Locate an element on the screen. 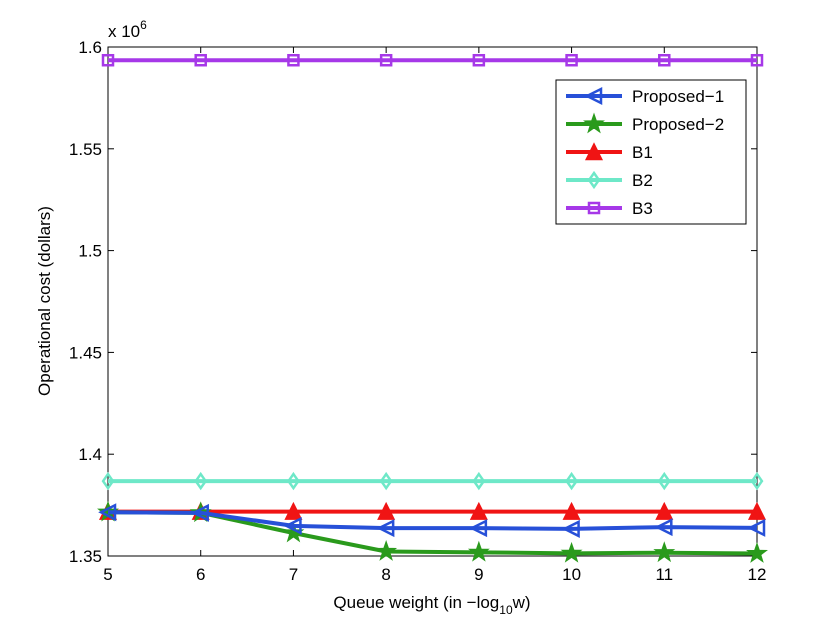 Image resolution: width=830 pixels, height=624 pixels. y-tick-label: 1.55 is located at coordinates (85, 149).